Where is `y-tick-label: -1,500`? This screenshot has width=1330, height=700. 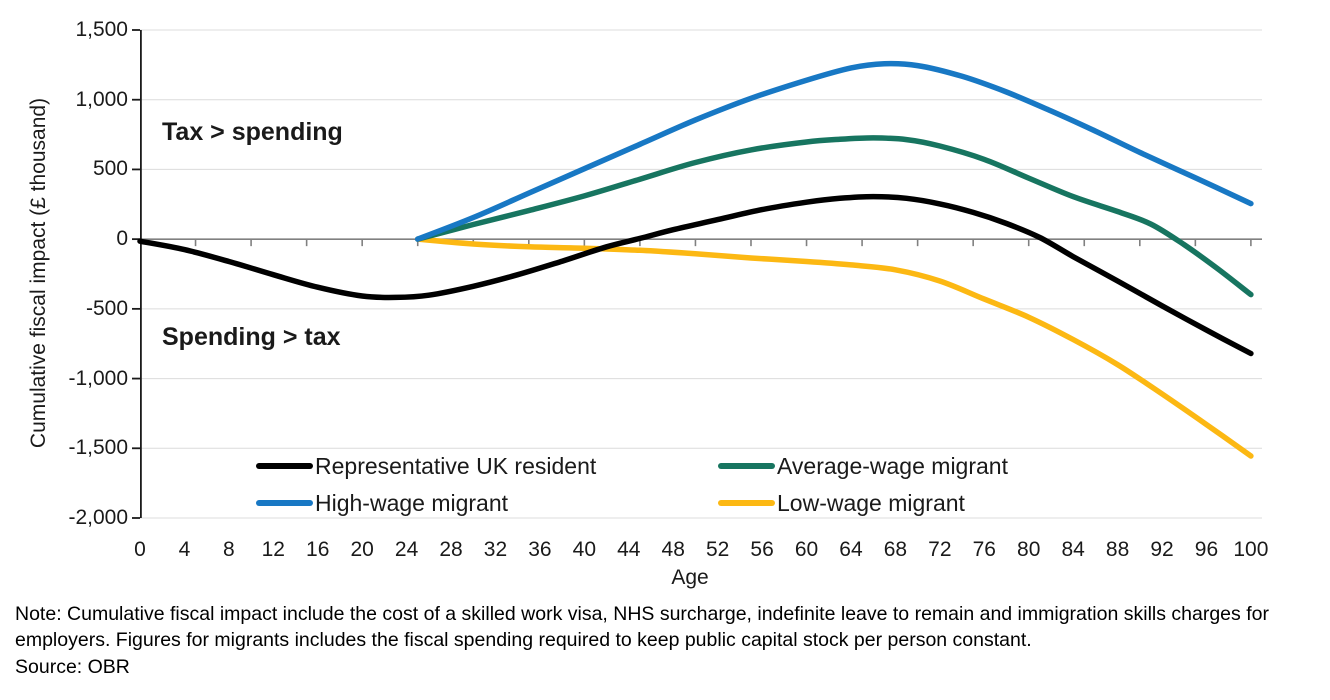 y-tick-label: -1,500 is located at coordinates (98, 448).